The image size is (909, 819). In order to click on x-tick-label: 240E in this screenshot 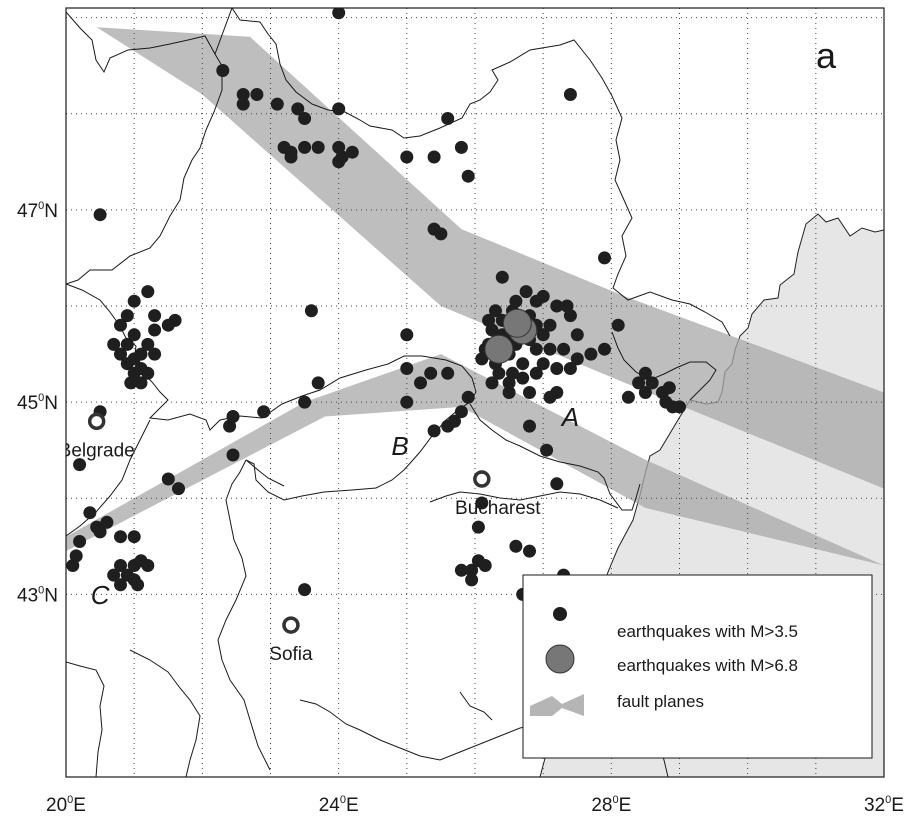, I will do `click(339, 805)`.